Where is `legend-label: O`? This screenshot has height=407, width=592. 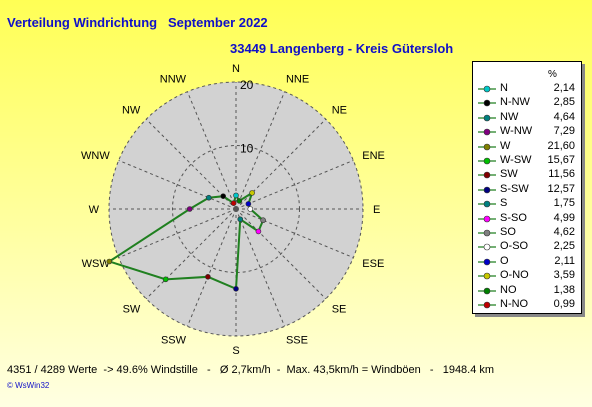 legend-label: O is located at coordinates (504, 260).